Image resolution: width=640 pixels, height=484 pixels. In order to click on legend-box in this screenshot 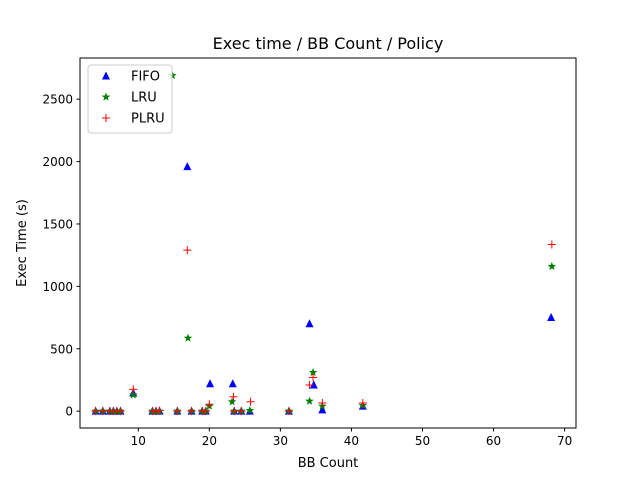, I will do `click(130, 99)`.